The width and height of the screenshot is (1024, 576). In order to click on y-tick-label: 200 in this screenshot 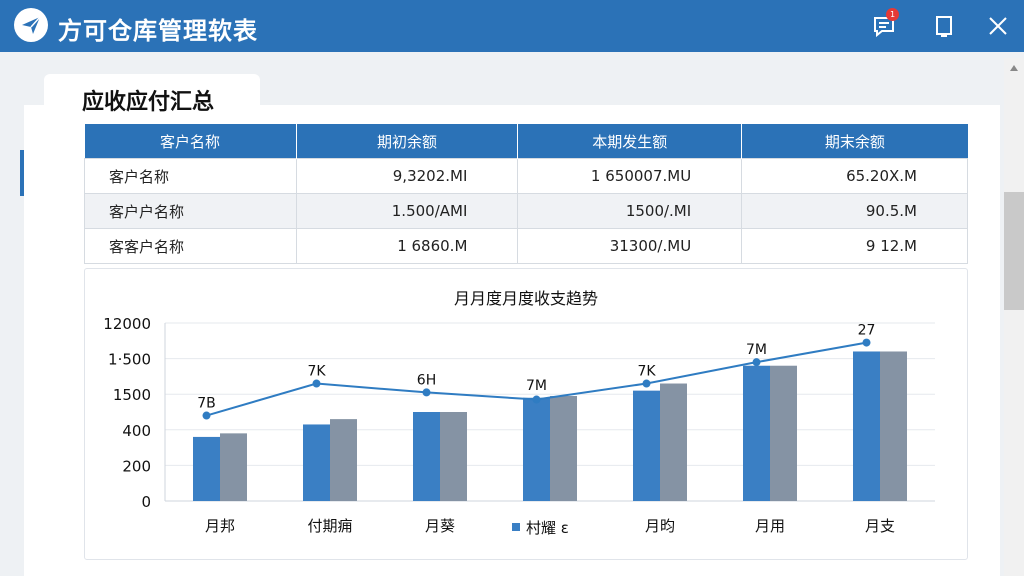, I will do `click(136, 466)`.